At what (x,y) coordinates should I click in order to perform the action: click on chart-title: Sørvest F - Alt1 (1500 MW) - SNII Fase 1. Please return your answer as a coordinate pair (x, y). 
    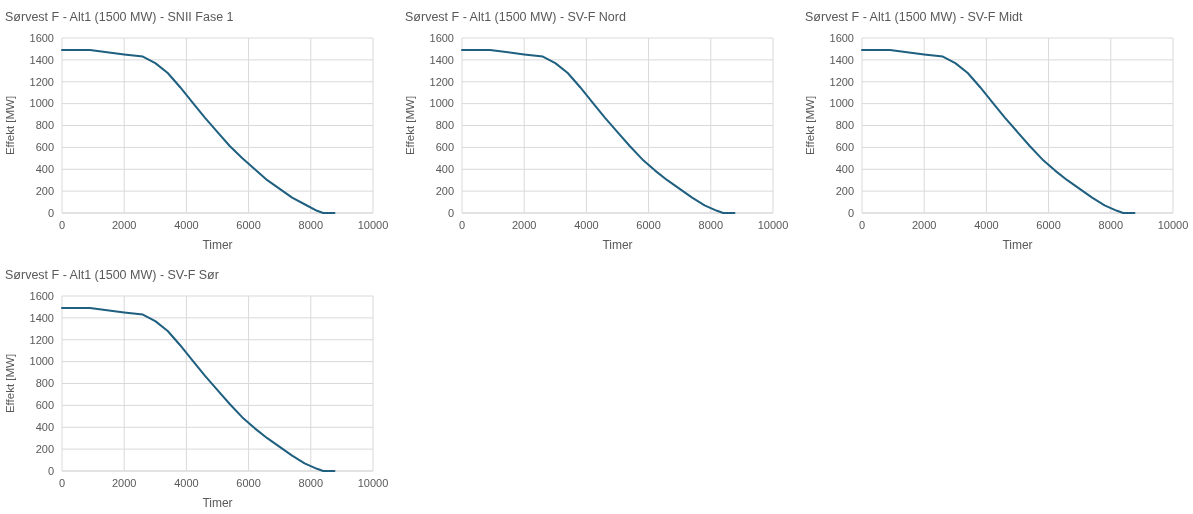
    Looking at the image, I should click on (119, 17).